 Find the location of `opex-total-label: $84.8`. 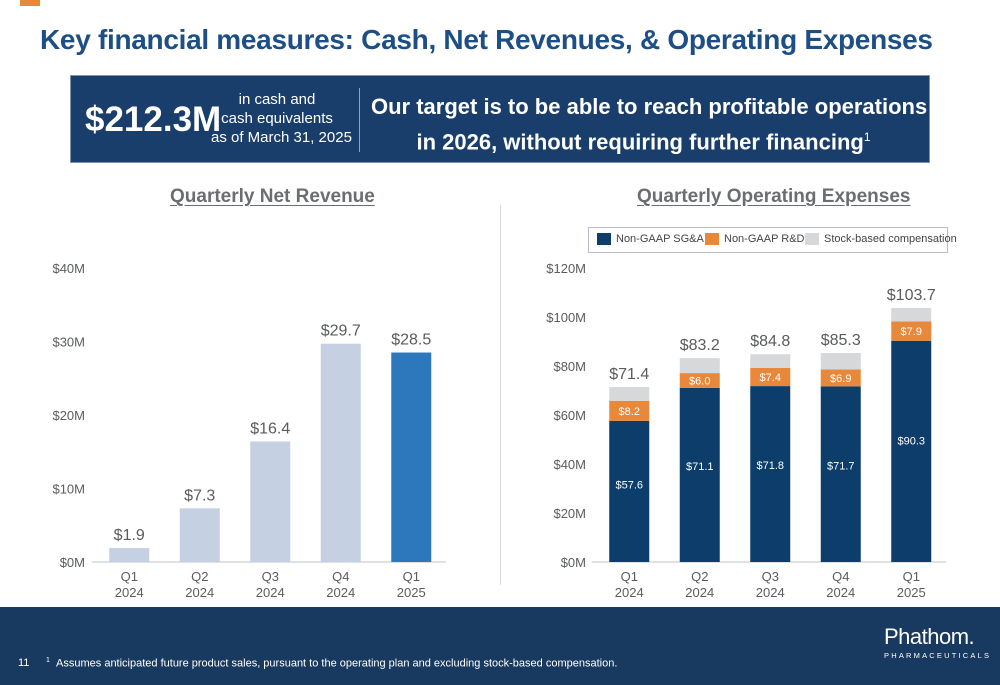

opex-total-label: $84.8 is located at coordinates (770, 341).